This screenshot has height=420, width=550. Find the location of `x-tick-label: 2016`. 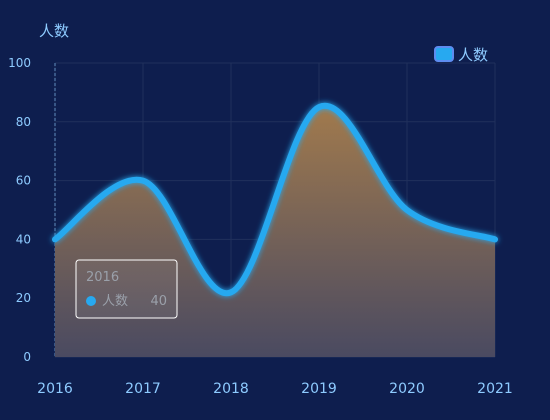

x-tick-label: 2016 is located at coordinates (55, 389).